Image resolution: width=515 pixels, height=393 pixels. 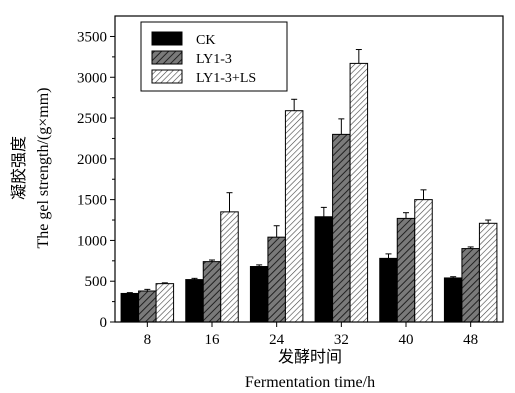 I want to click on y-tick-label: 3000, so click(x=92, y=78).